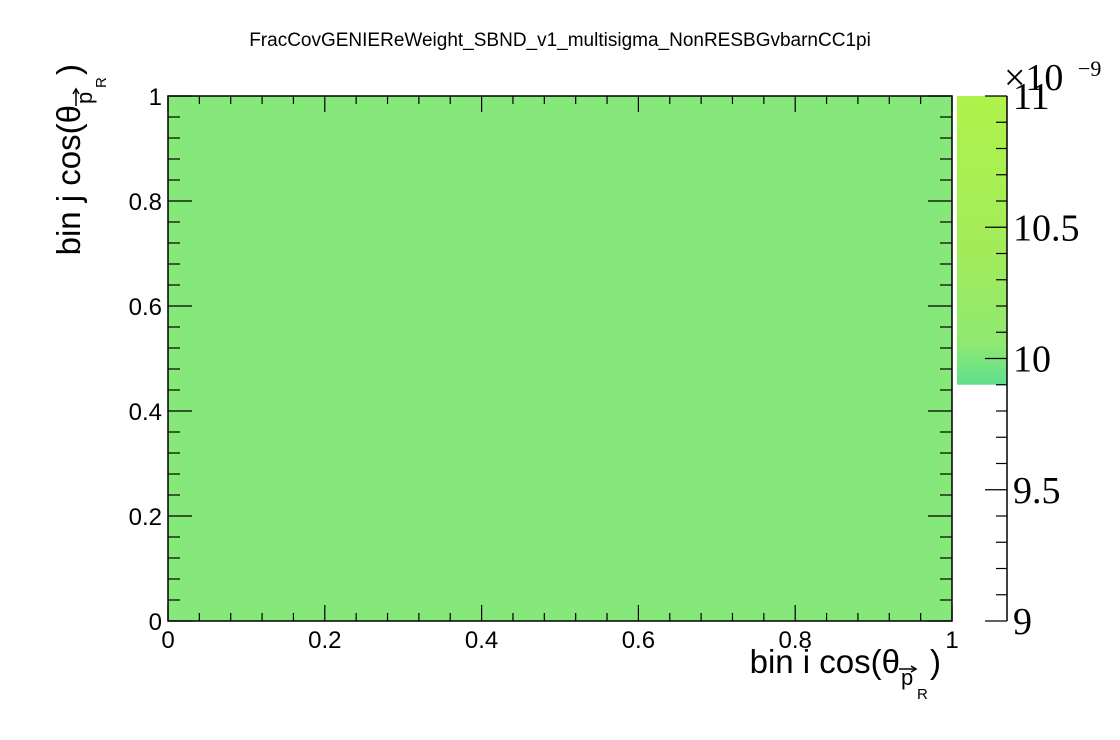 Image resolution: width=1120 pixels, height=740 pixels. What do you see at coordinates (155, 622) in the screenshot?
I see `y-tick-label: 0` at bounding box center [155, 622].